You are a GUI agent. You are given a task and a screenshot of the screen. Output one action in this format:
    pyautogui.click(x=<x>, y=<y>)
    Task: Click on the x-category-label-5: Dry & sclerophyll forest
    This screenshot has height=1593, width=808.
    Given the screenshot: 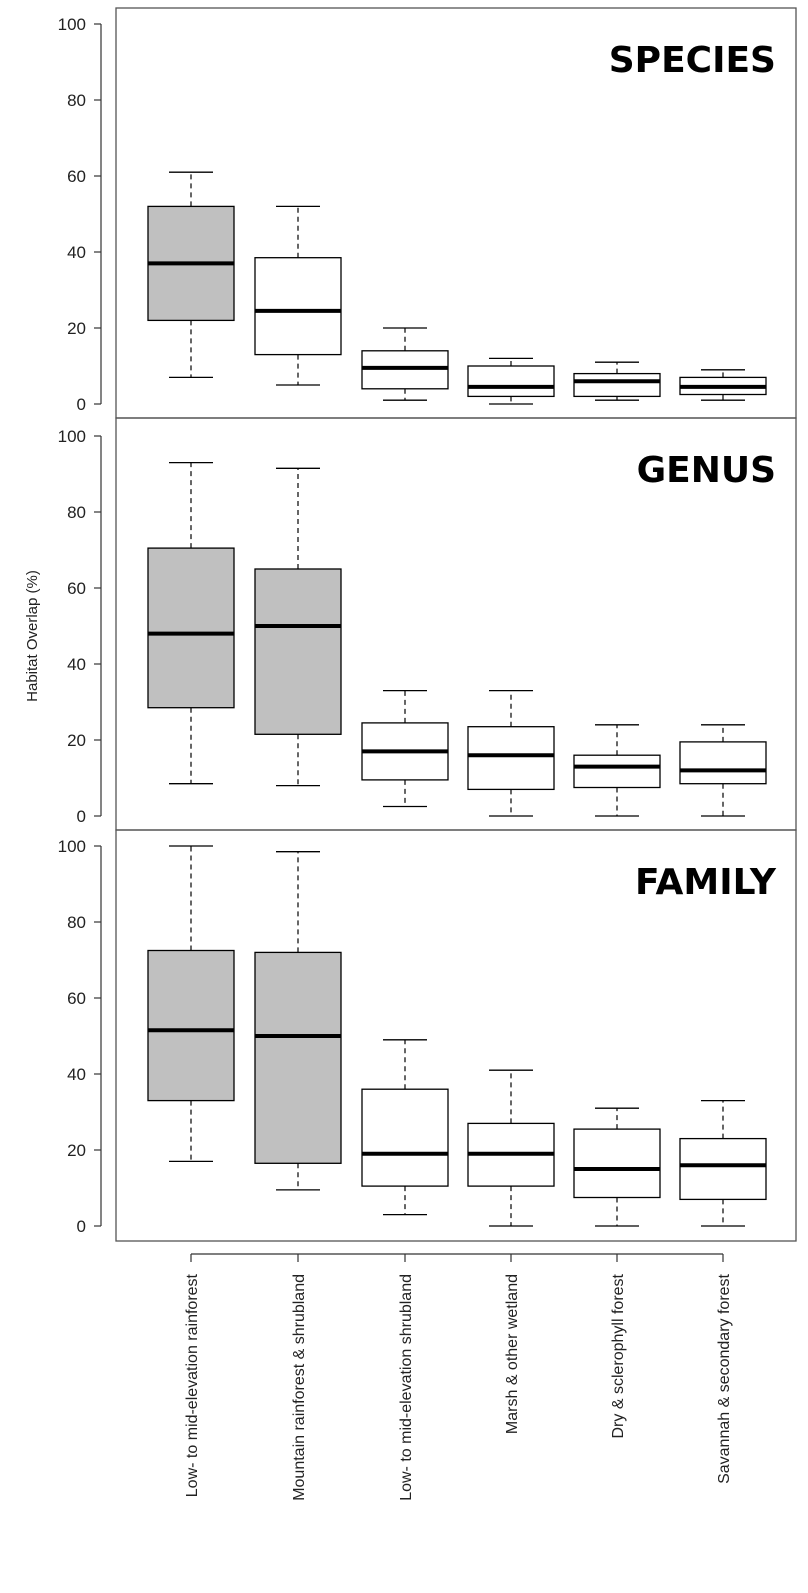 What is the action you would take?
    pyautogui.click(x=618, y=1355)
    